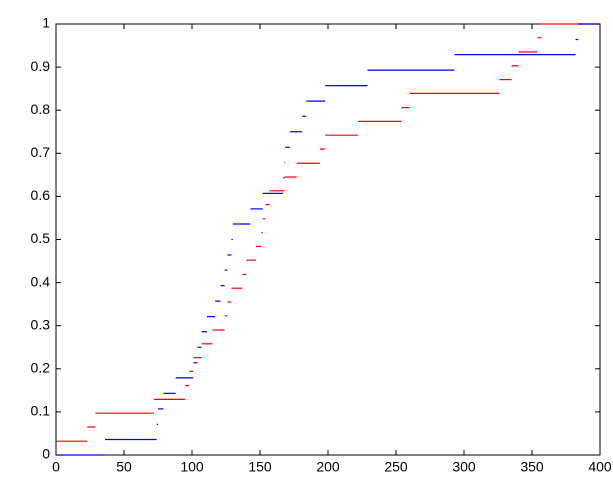 The height and width of the screenshot is (488, 613). I want to click on y-tick-label: 0.5, so click(41, 238).